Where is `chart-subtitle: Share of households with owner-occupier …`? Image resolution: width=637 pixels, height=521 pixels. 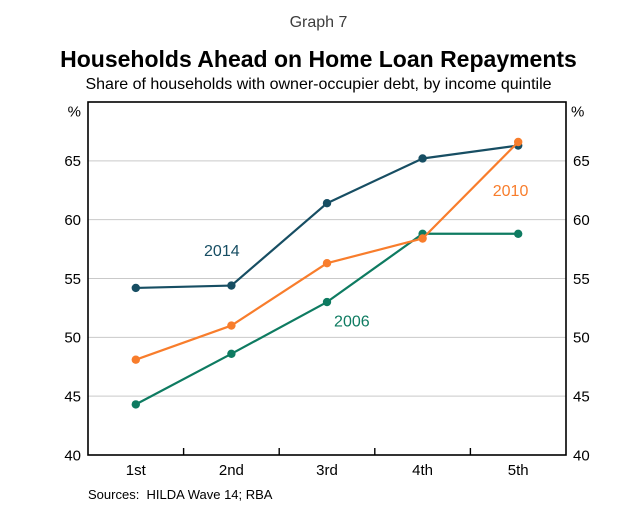
chart-subtitle: Share of households with owner-occupier … is located at coordinates (318, 84).